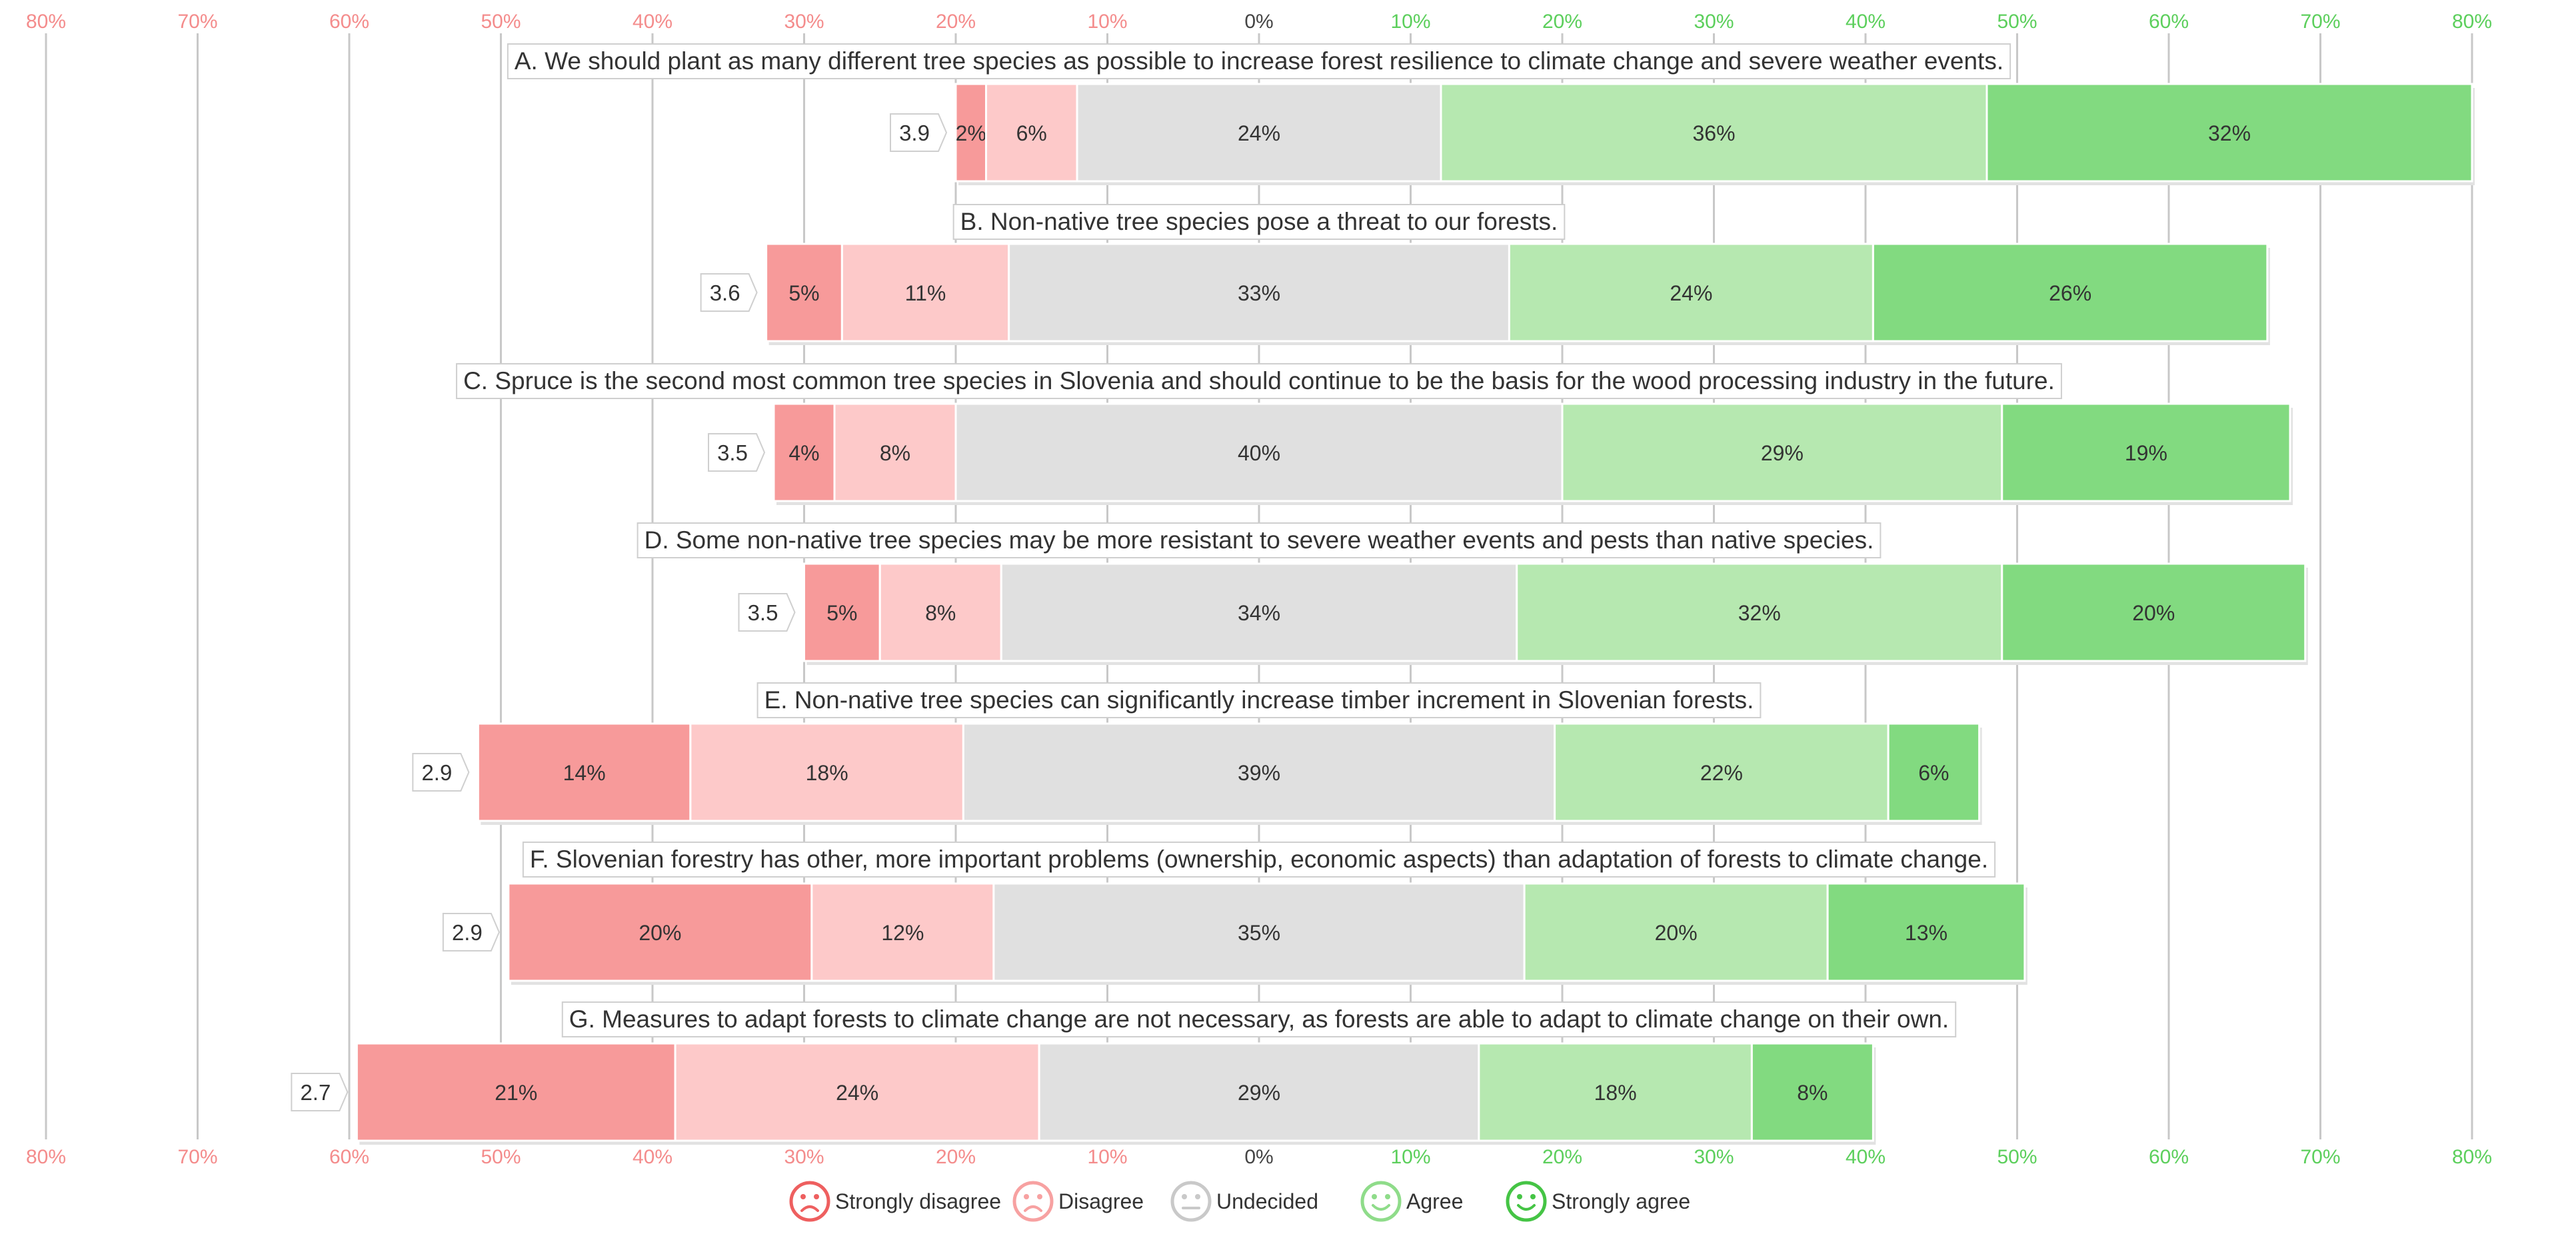 This screenshot has height=1236, width=2576. I want to click on segment-label: 13%, so click(1926, 933).